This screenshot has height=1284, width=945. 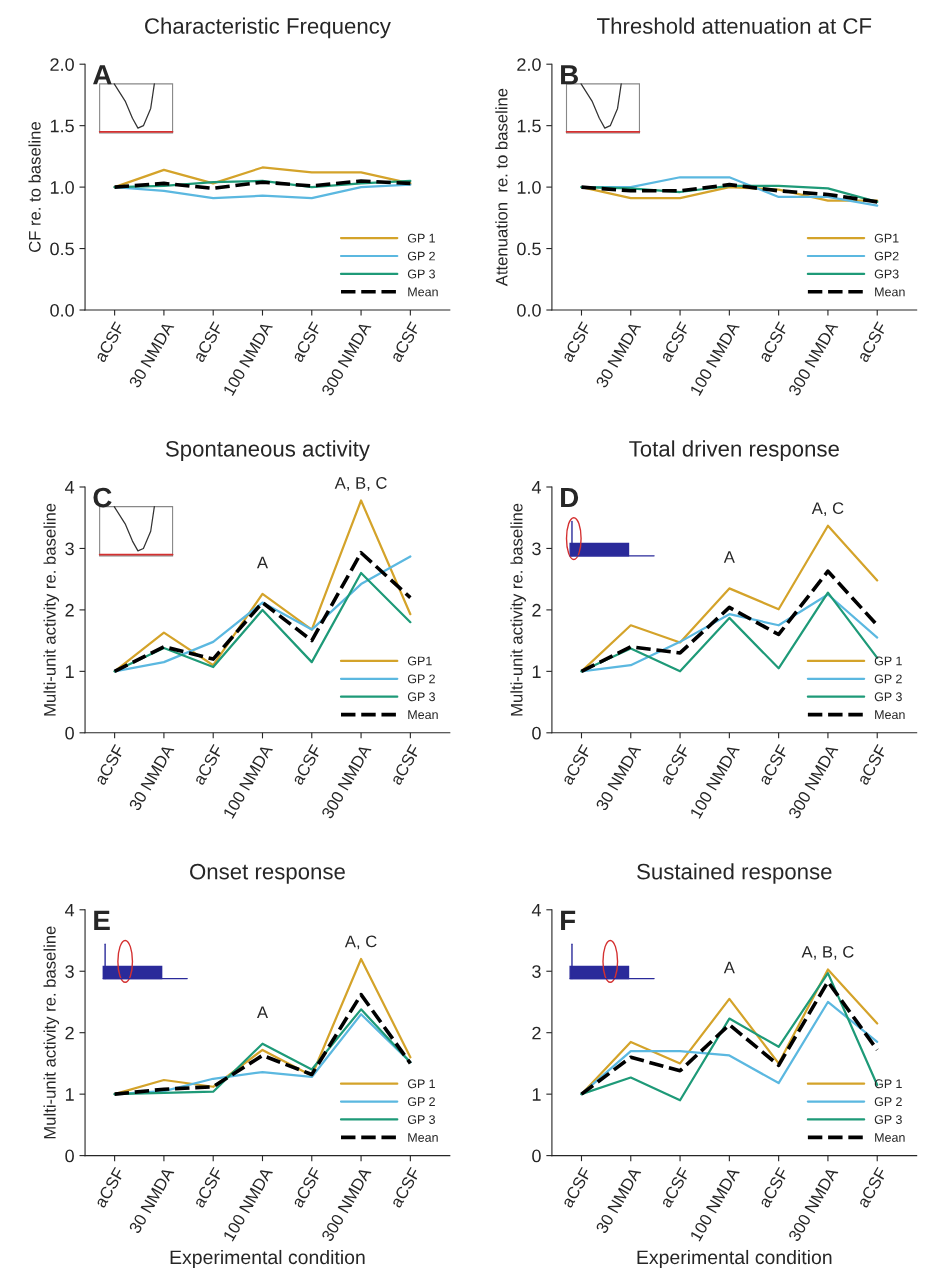 What do you see at coordinates (267, 451) in the screenshot?
I see `chart-title: Spontaneous activity` at bounding box center [267, 451].